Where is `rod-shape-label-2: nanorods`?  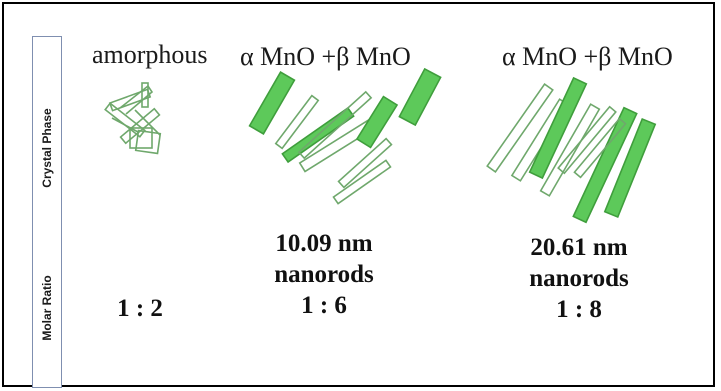 rod-shape-label-2: nanorods is located at coordinates (579, 278).